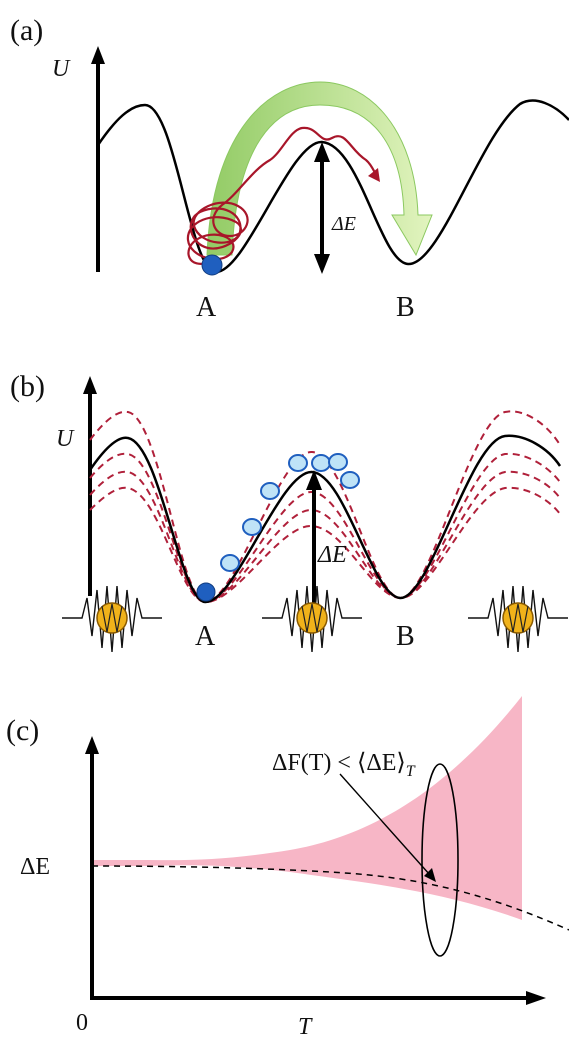  What do you see at coordinates (374, 175) in the screenshot?
I see `panel-a-trajectory-arrowhead` at bounding box center [374, 175].